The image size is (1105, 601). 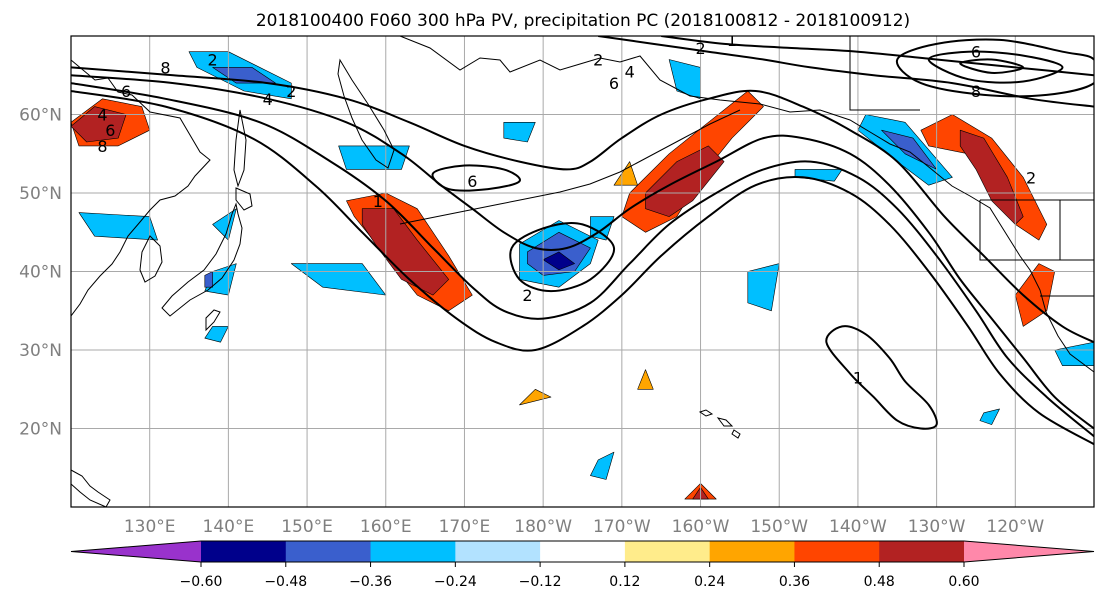 What do you see at coordinates (102, 146) in the screenshot?
I see `pv-contour-label-1: 8` at bounding box center [102, 146].